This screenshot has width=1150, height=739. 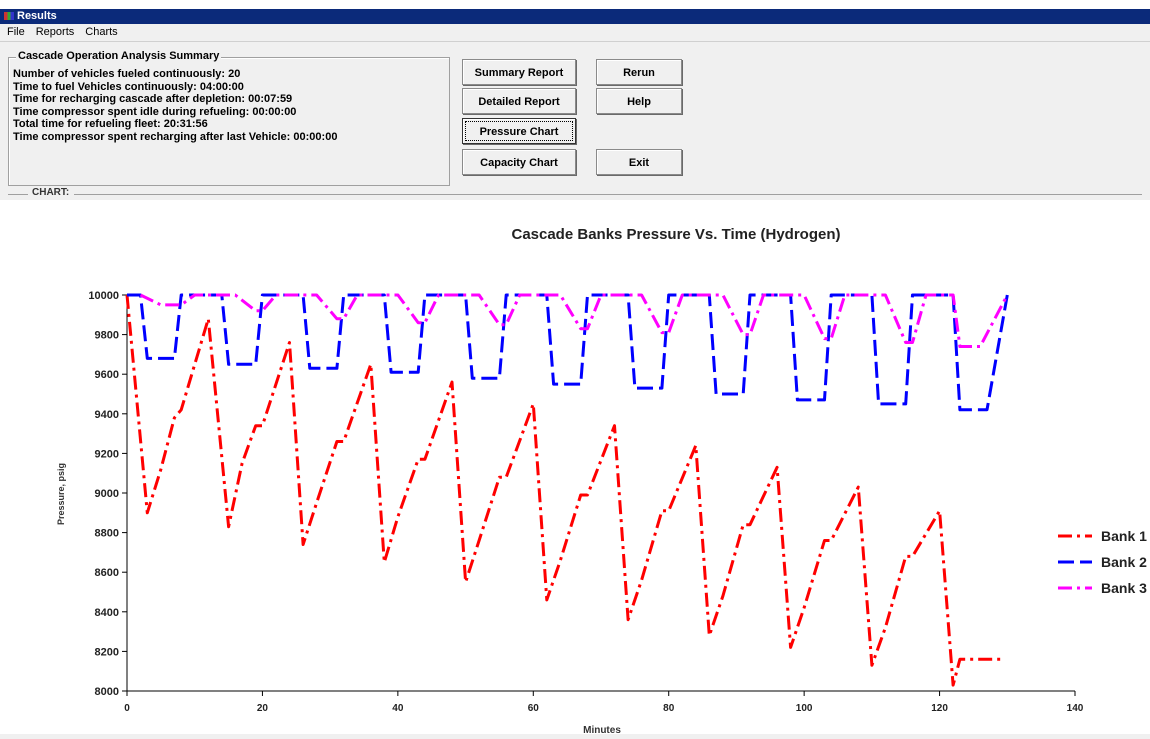 I want to click on y-tick-label: 9600, so click(x=107, y=375).